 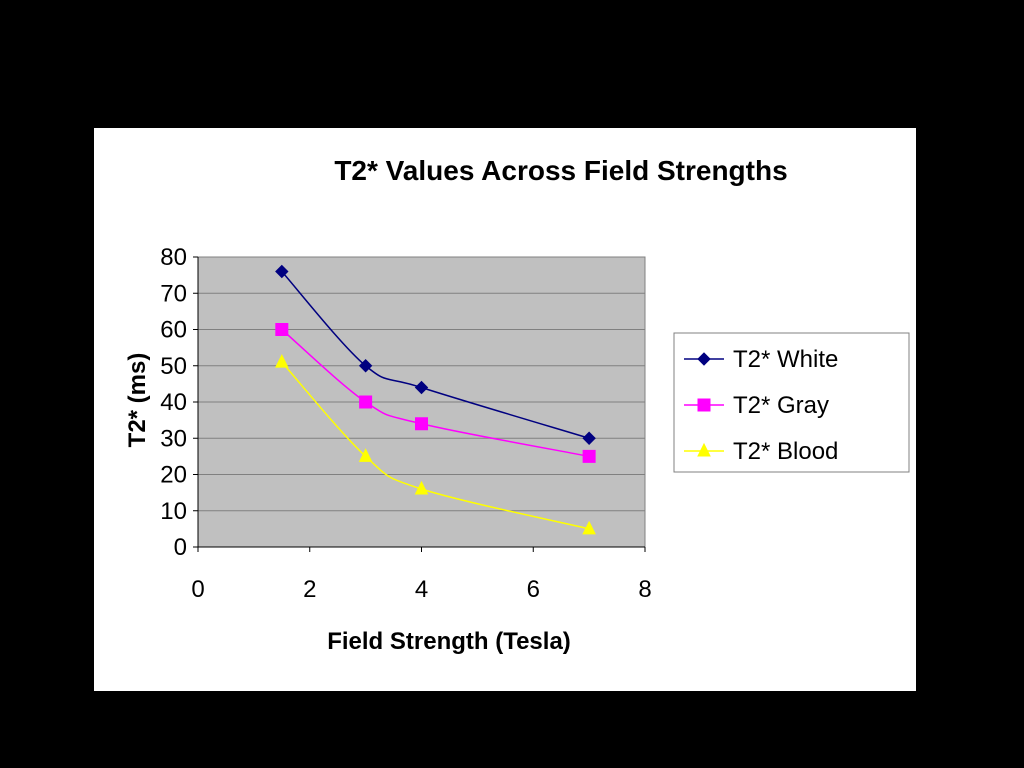 I want to click on y-tick-label: 70, so click(x=173, y=293).